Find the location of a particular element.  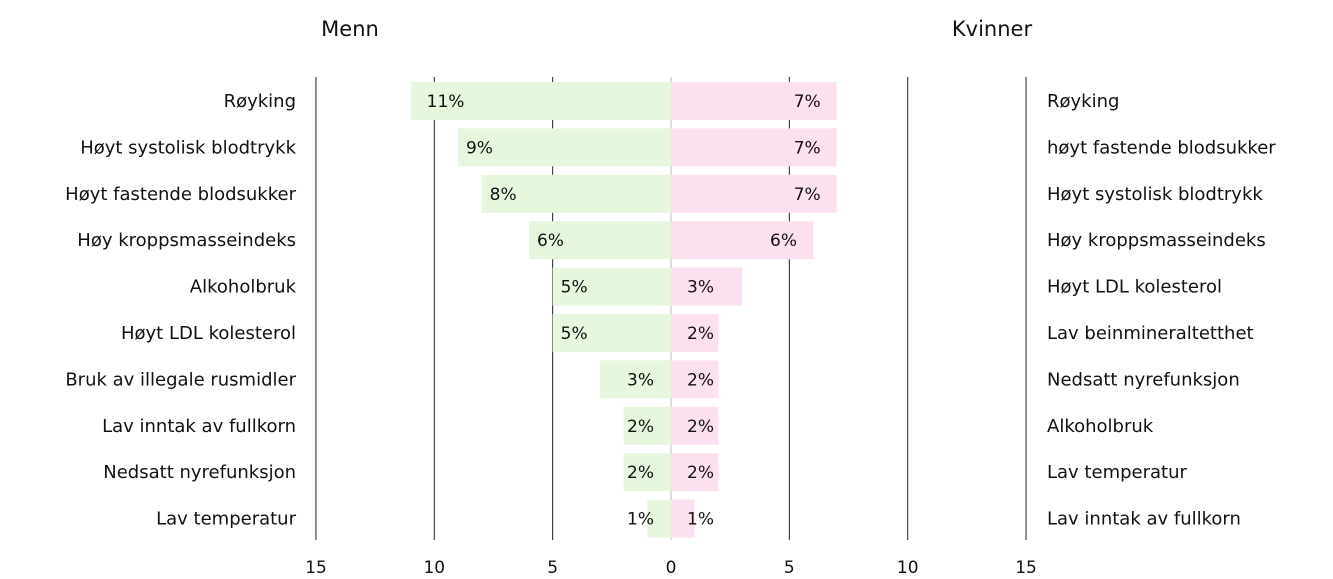

category-label: Høyt fastende blodsukker is located at coordinates (180, 194).